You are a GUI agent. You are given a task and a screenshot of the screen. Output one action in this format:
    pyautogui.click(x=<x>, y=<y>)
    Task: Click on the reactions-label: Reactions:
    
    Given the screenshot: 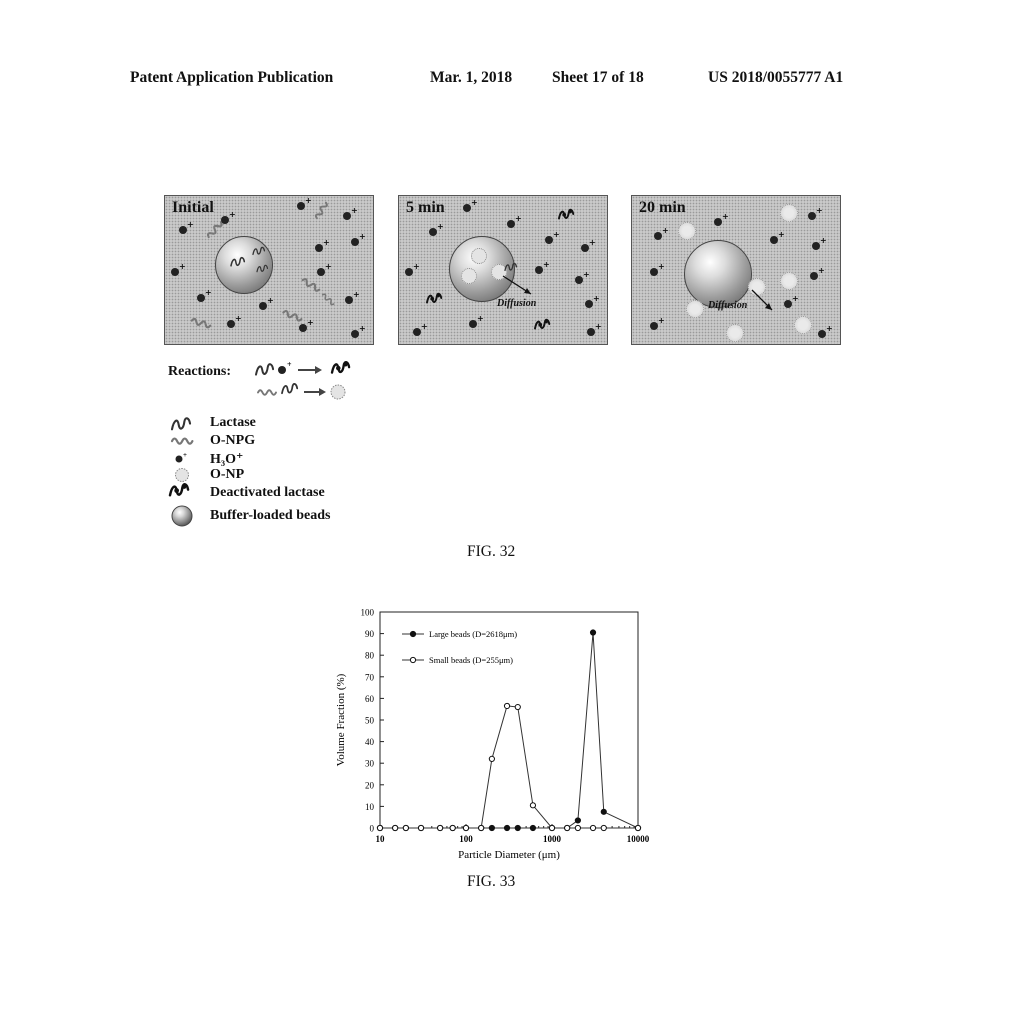 What is the action you would take?
    pyautogui.click(x=199, y=371)
    